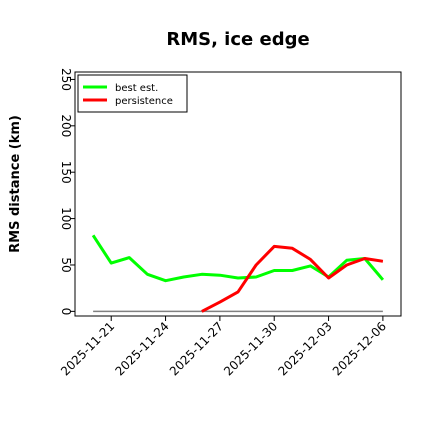  What do you see at coordinates (66, 264) in the screenshot?
I see `y-tick-label: 50` at bounding box center [66, 264].